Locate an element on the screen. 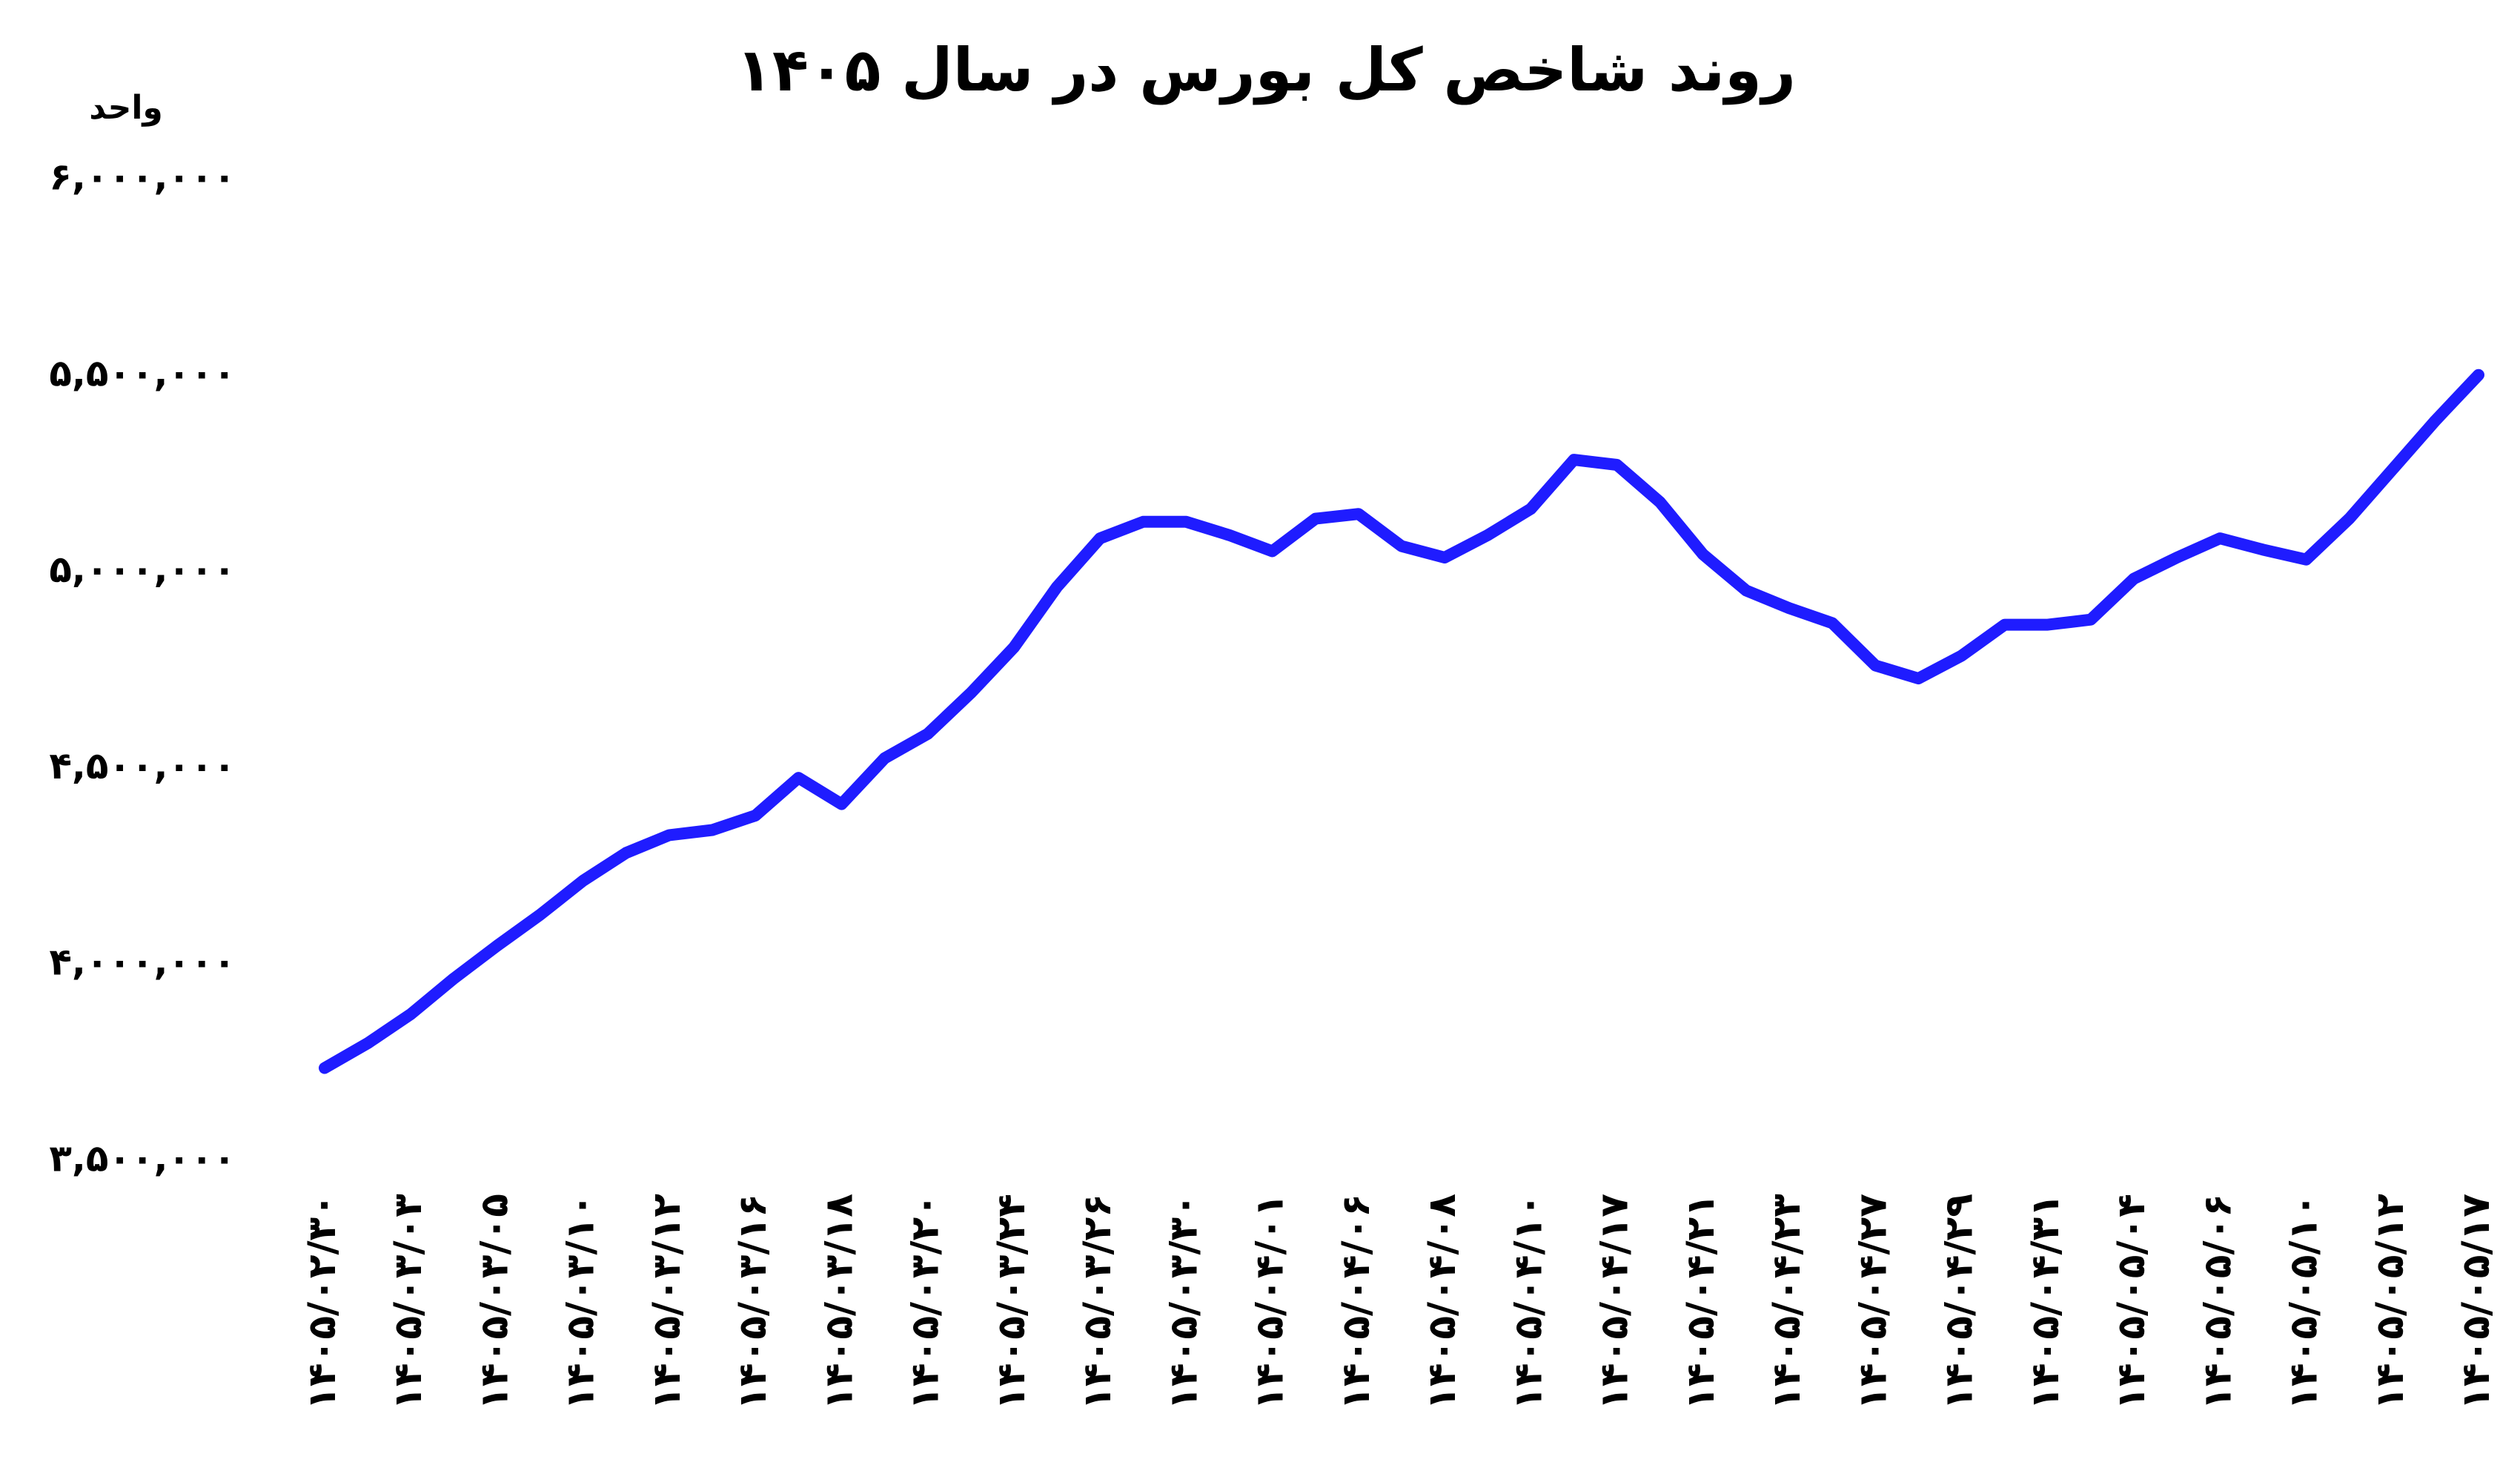 The height and width of the screenshot is (1468, 2520). x-tick-label: ۱۴۰۵/۰۵/۱۰ is located at coordinates (2304, 1302).